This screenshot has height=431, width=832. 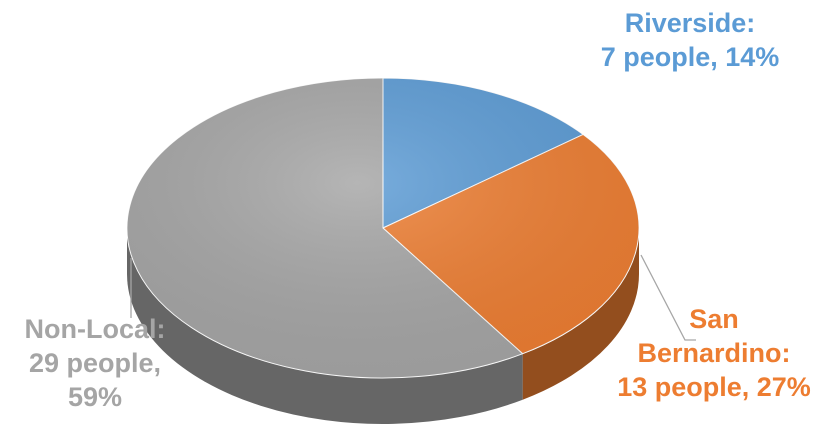 What do you see at coordinates (95, 397) in the screenshot?
I see `non-local-label-line-3: 59%` at bounding box center [95, 397].